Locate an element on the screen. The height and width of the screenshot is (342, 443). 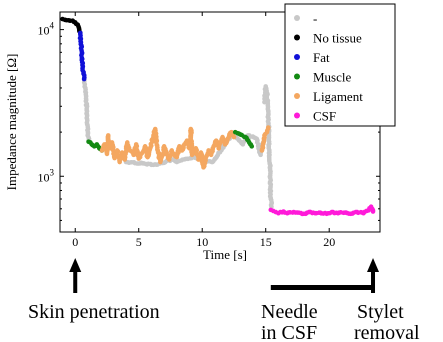
series-no-tissue is located at coordinates (71, 26).